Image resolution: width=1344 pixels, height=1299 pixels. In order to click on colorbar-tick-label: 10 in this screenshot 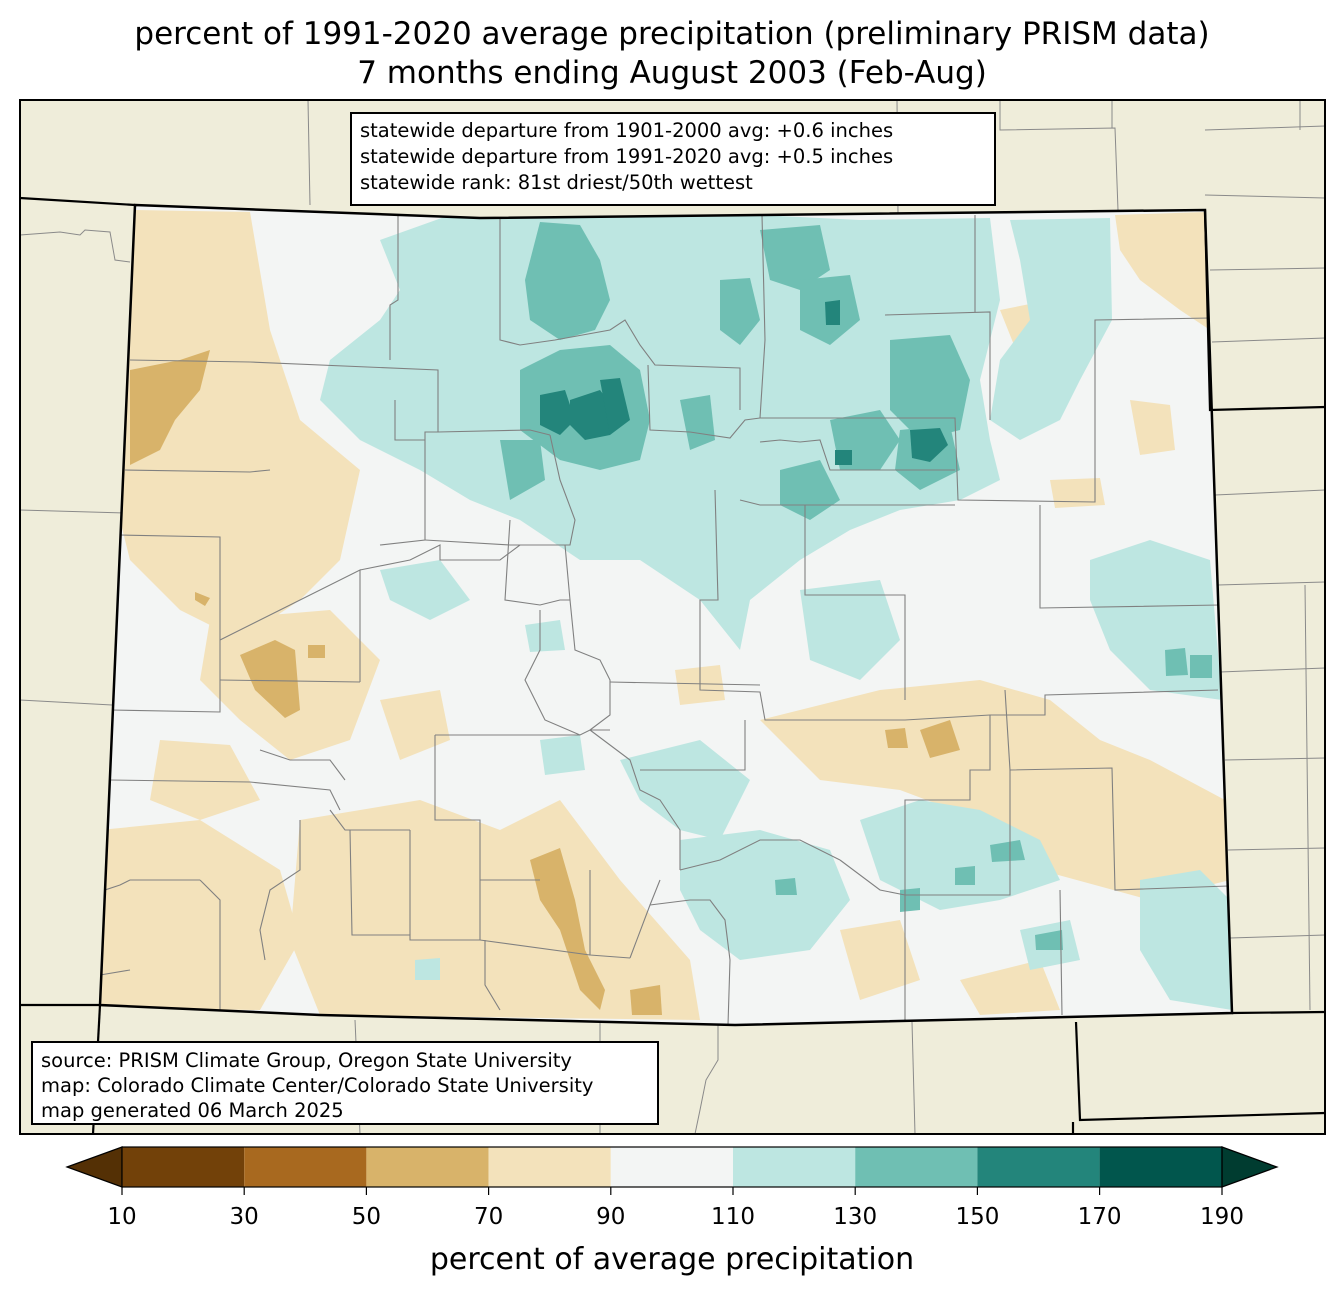, I will do `click(122, 1217)`.